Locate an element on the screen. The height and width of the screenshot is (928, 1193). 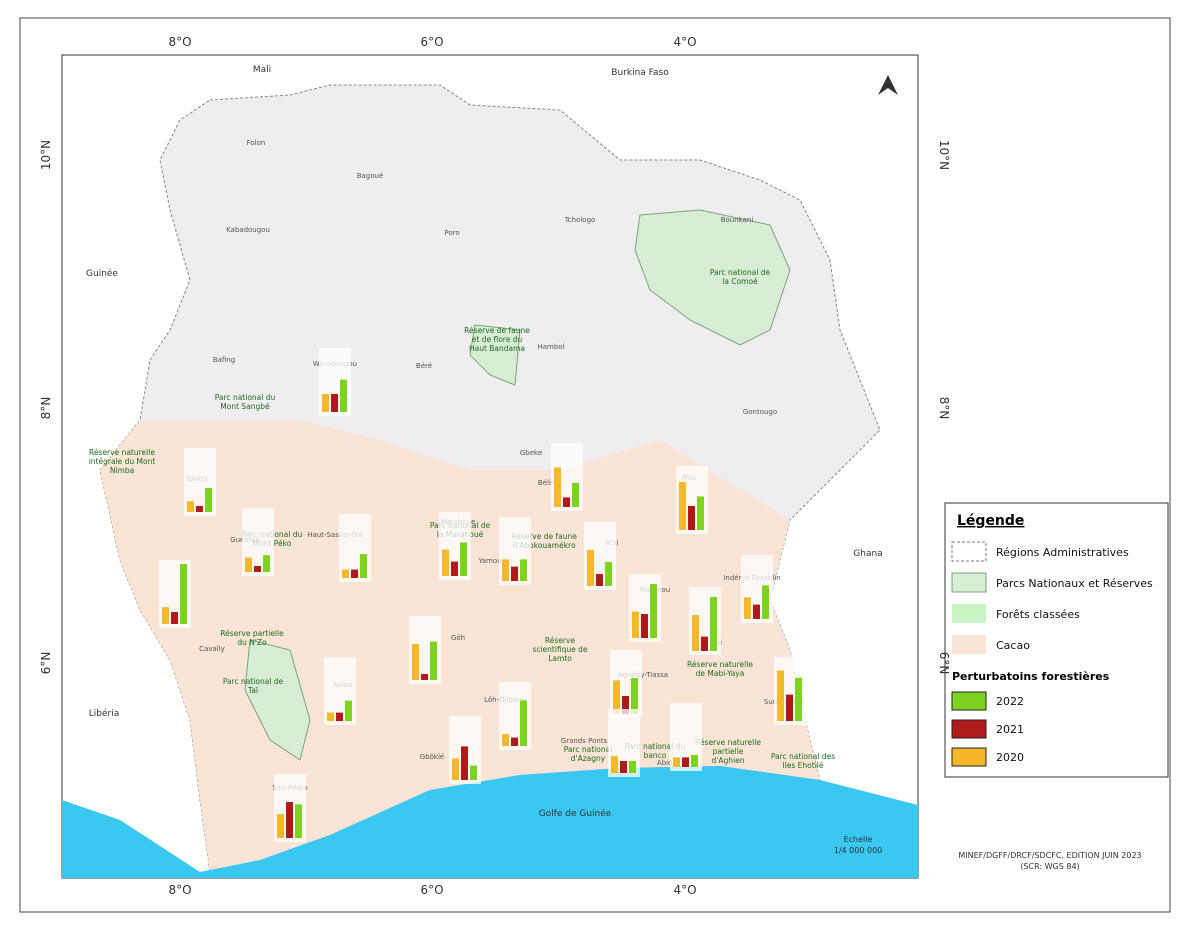
region-label: Kabadougou is located at coordinates (248, 230).